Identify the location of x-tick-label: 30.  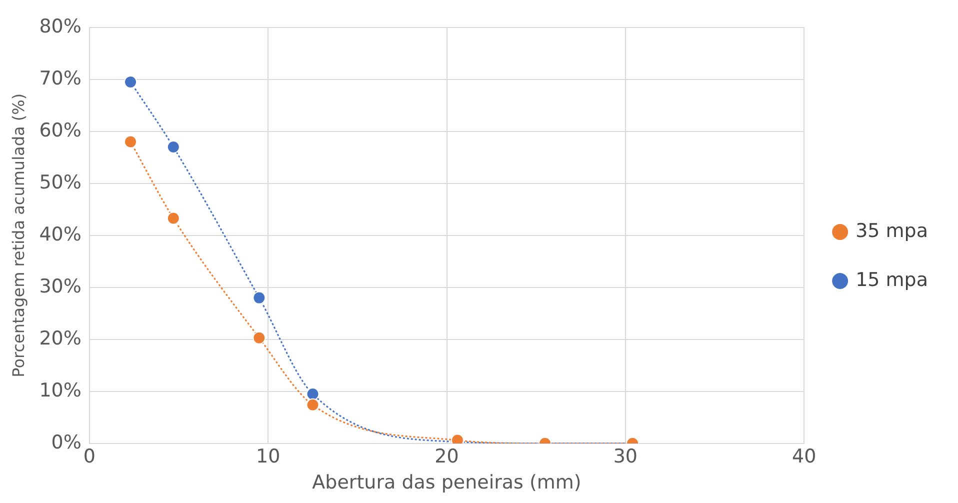
(625, 457).